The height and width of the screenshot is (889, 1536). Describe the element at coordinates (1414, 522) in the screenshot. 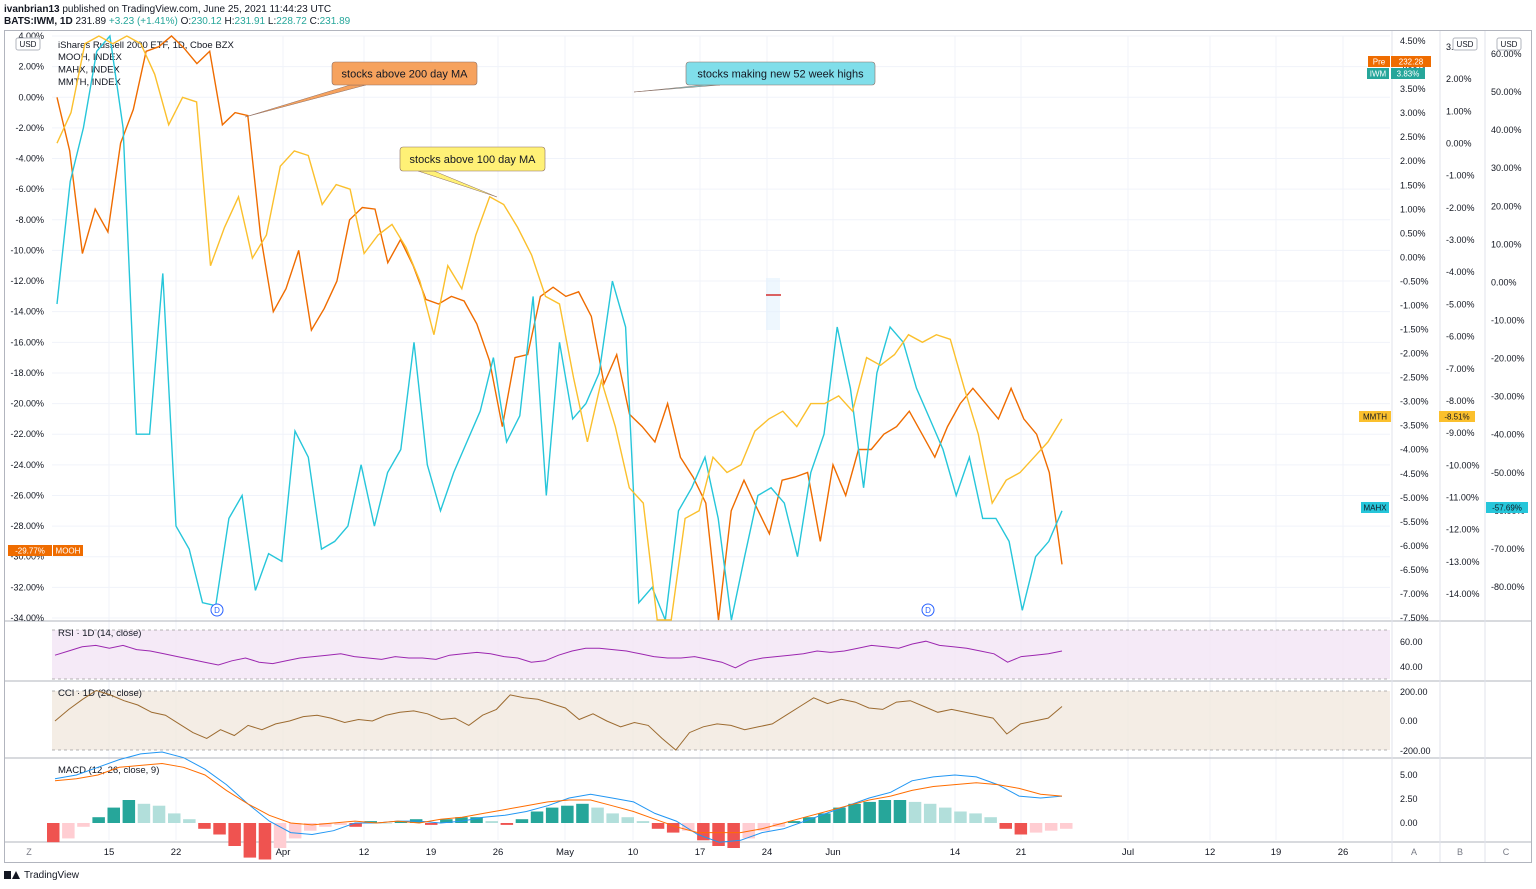

I see `axis-r1-tick: -5.50%` at that location.